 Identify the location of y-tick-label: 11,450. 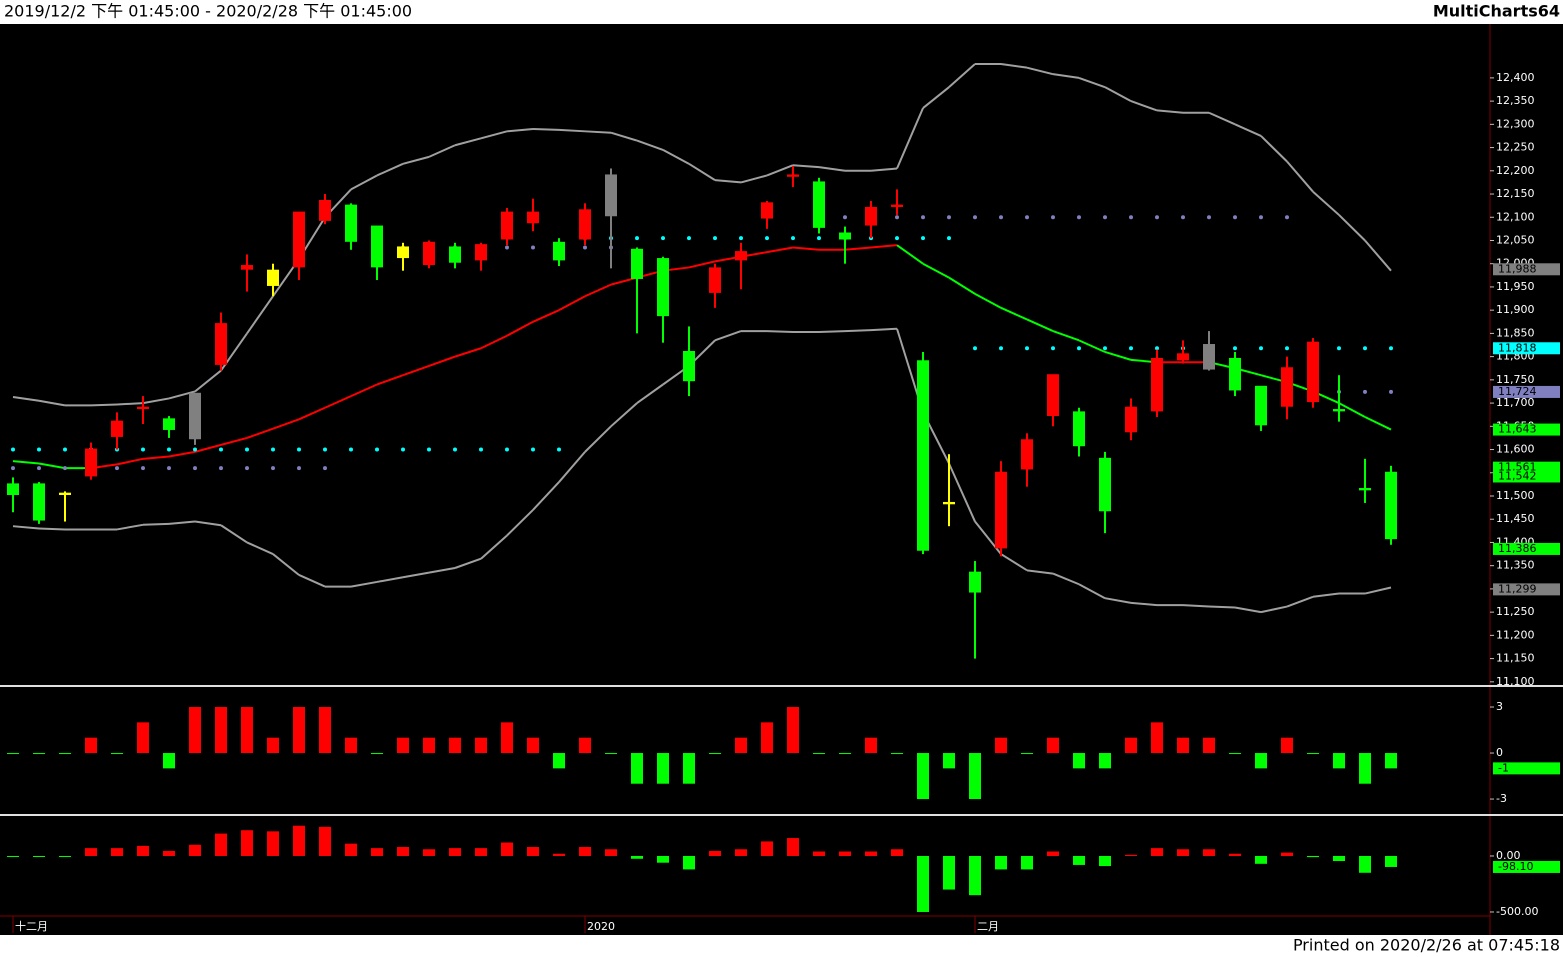
(1515, 518).